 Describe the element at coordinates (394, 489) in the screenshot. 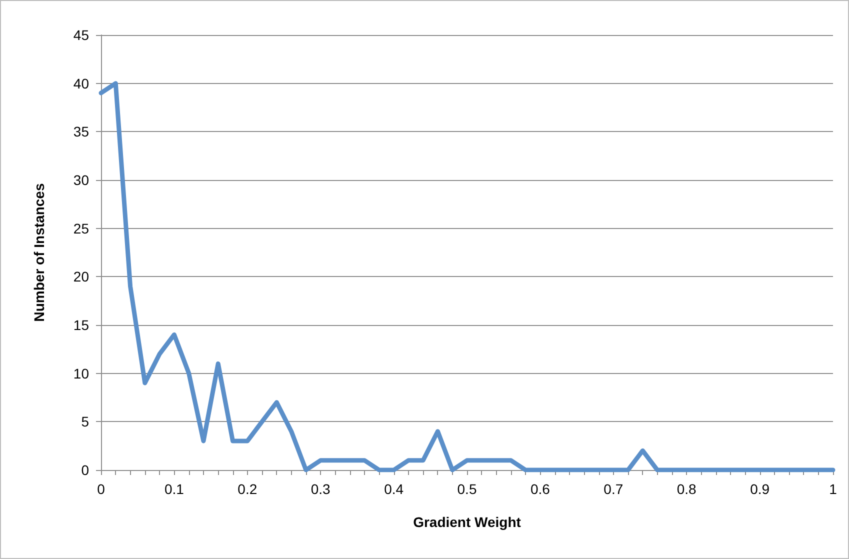

I see `x-tick-label: 0.4` at that location.